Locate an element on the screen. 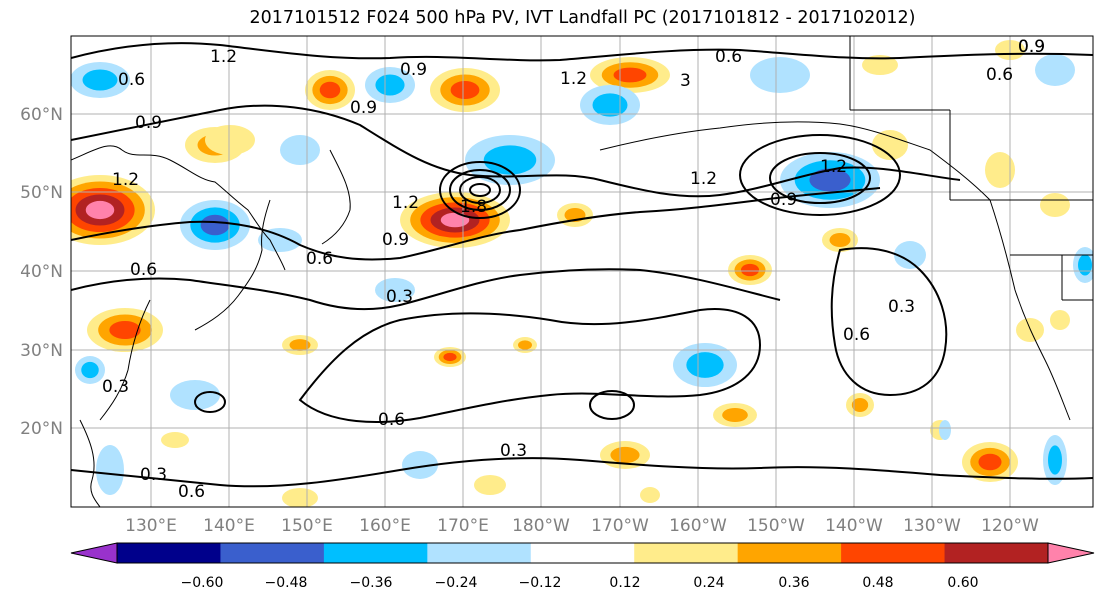 The height and width of the screenshot is (601, 1105). lon-label: 140°E is located at coordinates (229, 526).